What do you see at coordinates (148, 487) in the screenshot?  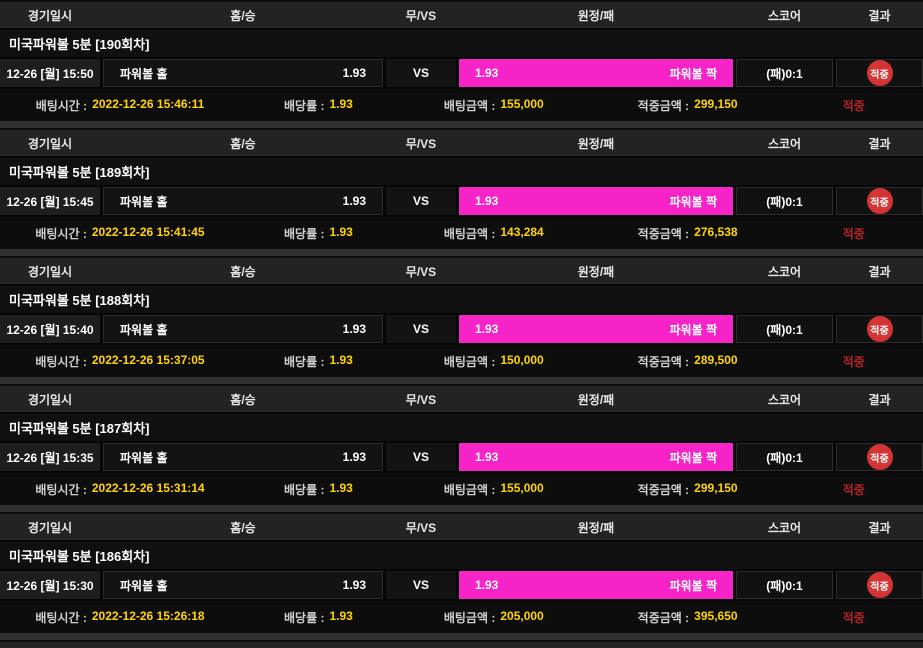 I see `bet-time-value: 2022-12-26 15:31:14` at bounding box center [148, 487].